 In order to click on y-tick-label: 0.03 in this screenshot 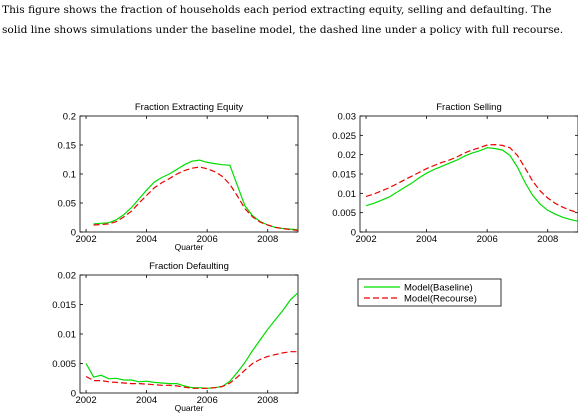, I will do `click(347, 117)`.